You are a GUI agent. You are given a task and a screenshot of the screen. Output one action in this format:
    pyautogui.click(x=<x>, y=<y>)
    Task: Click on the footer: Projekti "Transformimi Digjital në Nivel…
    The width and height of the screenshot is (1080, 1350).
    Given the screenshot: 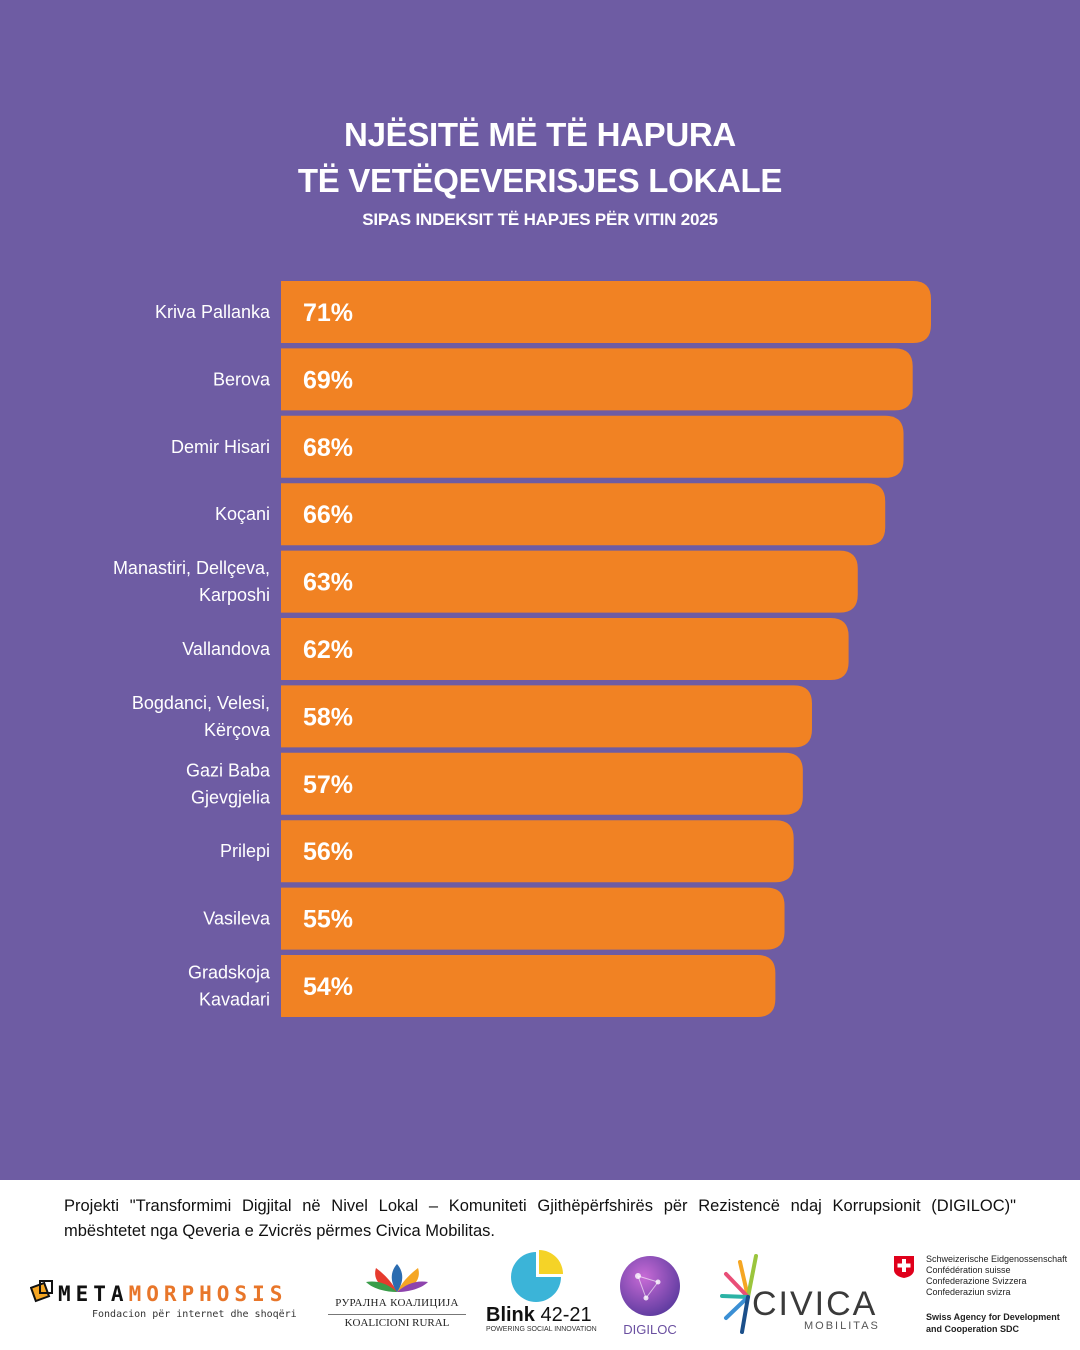 What is the action you would take?
    pyautogui.click(x=540, y=1265)
    